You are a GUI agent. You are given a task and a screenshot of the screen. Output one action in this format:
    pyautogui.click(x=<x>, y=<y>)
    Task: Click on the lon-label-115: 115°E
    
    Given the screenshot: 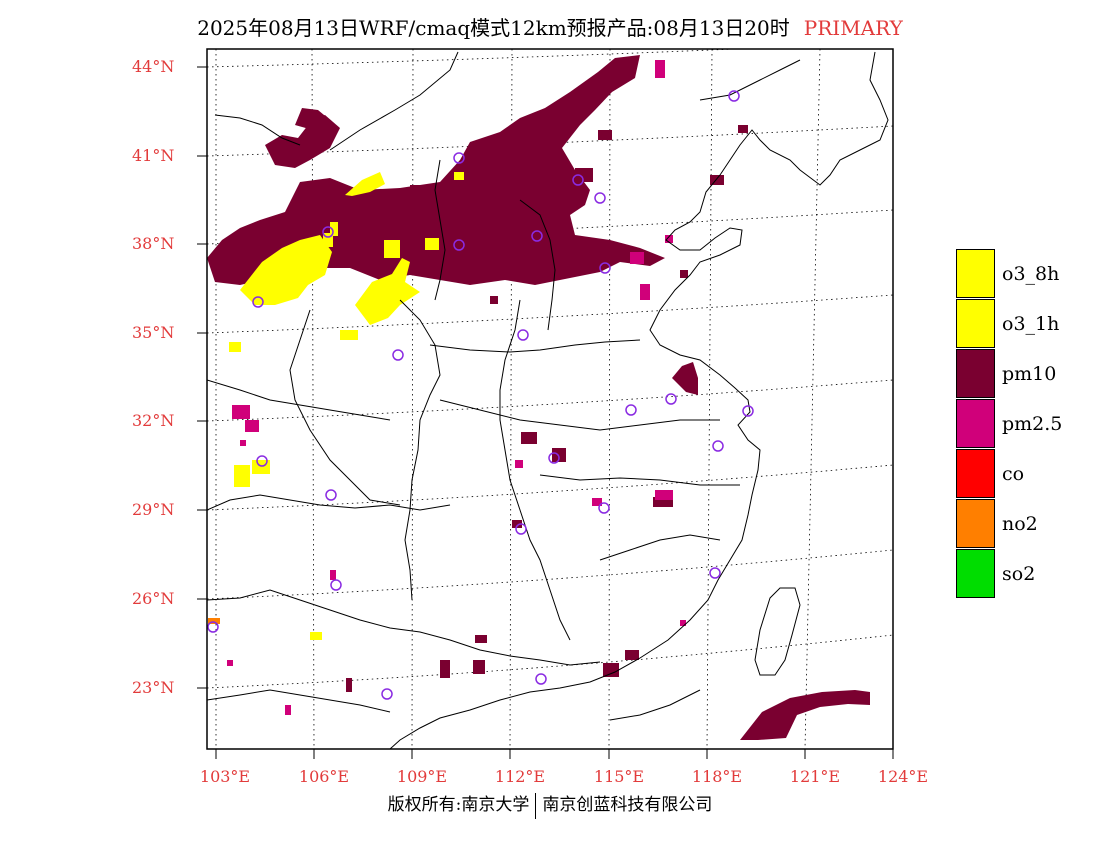 What is the action you would take?
    pyautogui.click(x=619, y=776)
    